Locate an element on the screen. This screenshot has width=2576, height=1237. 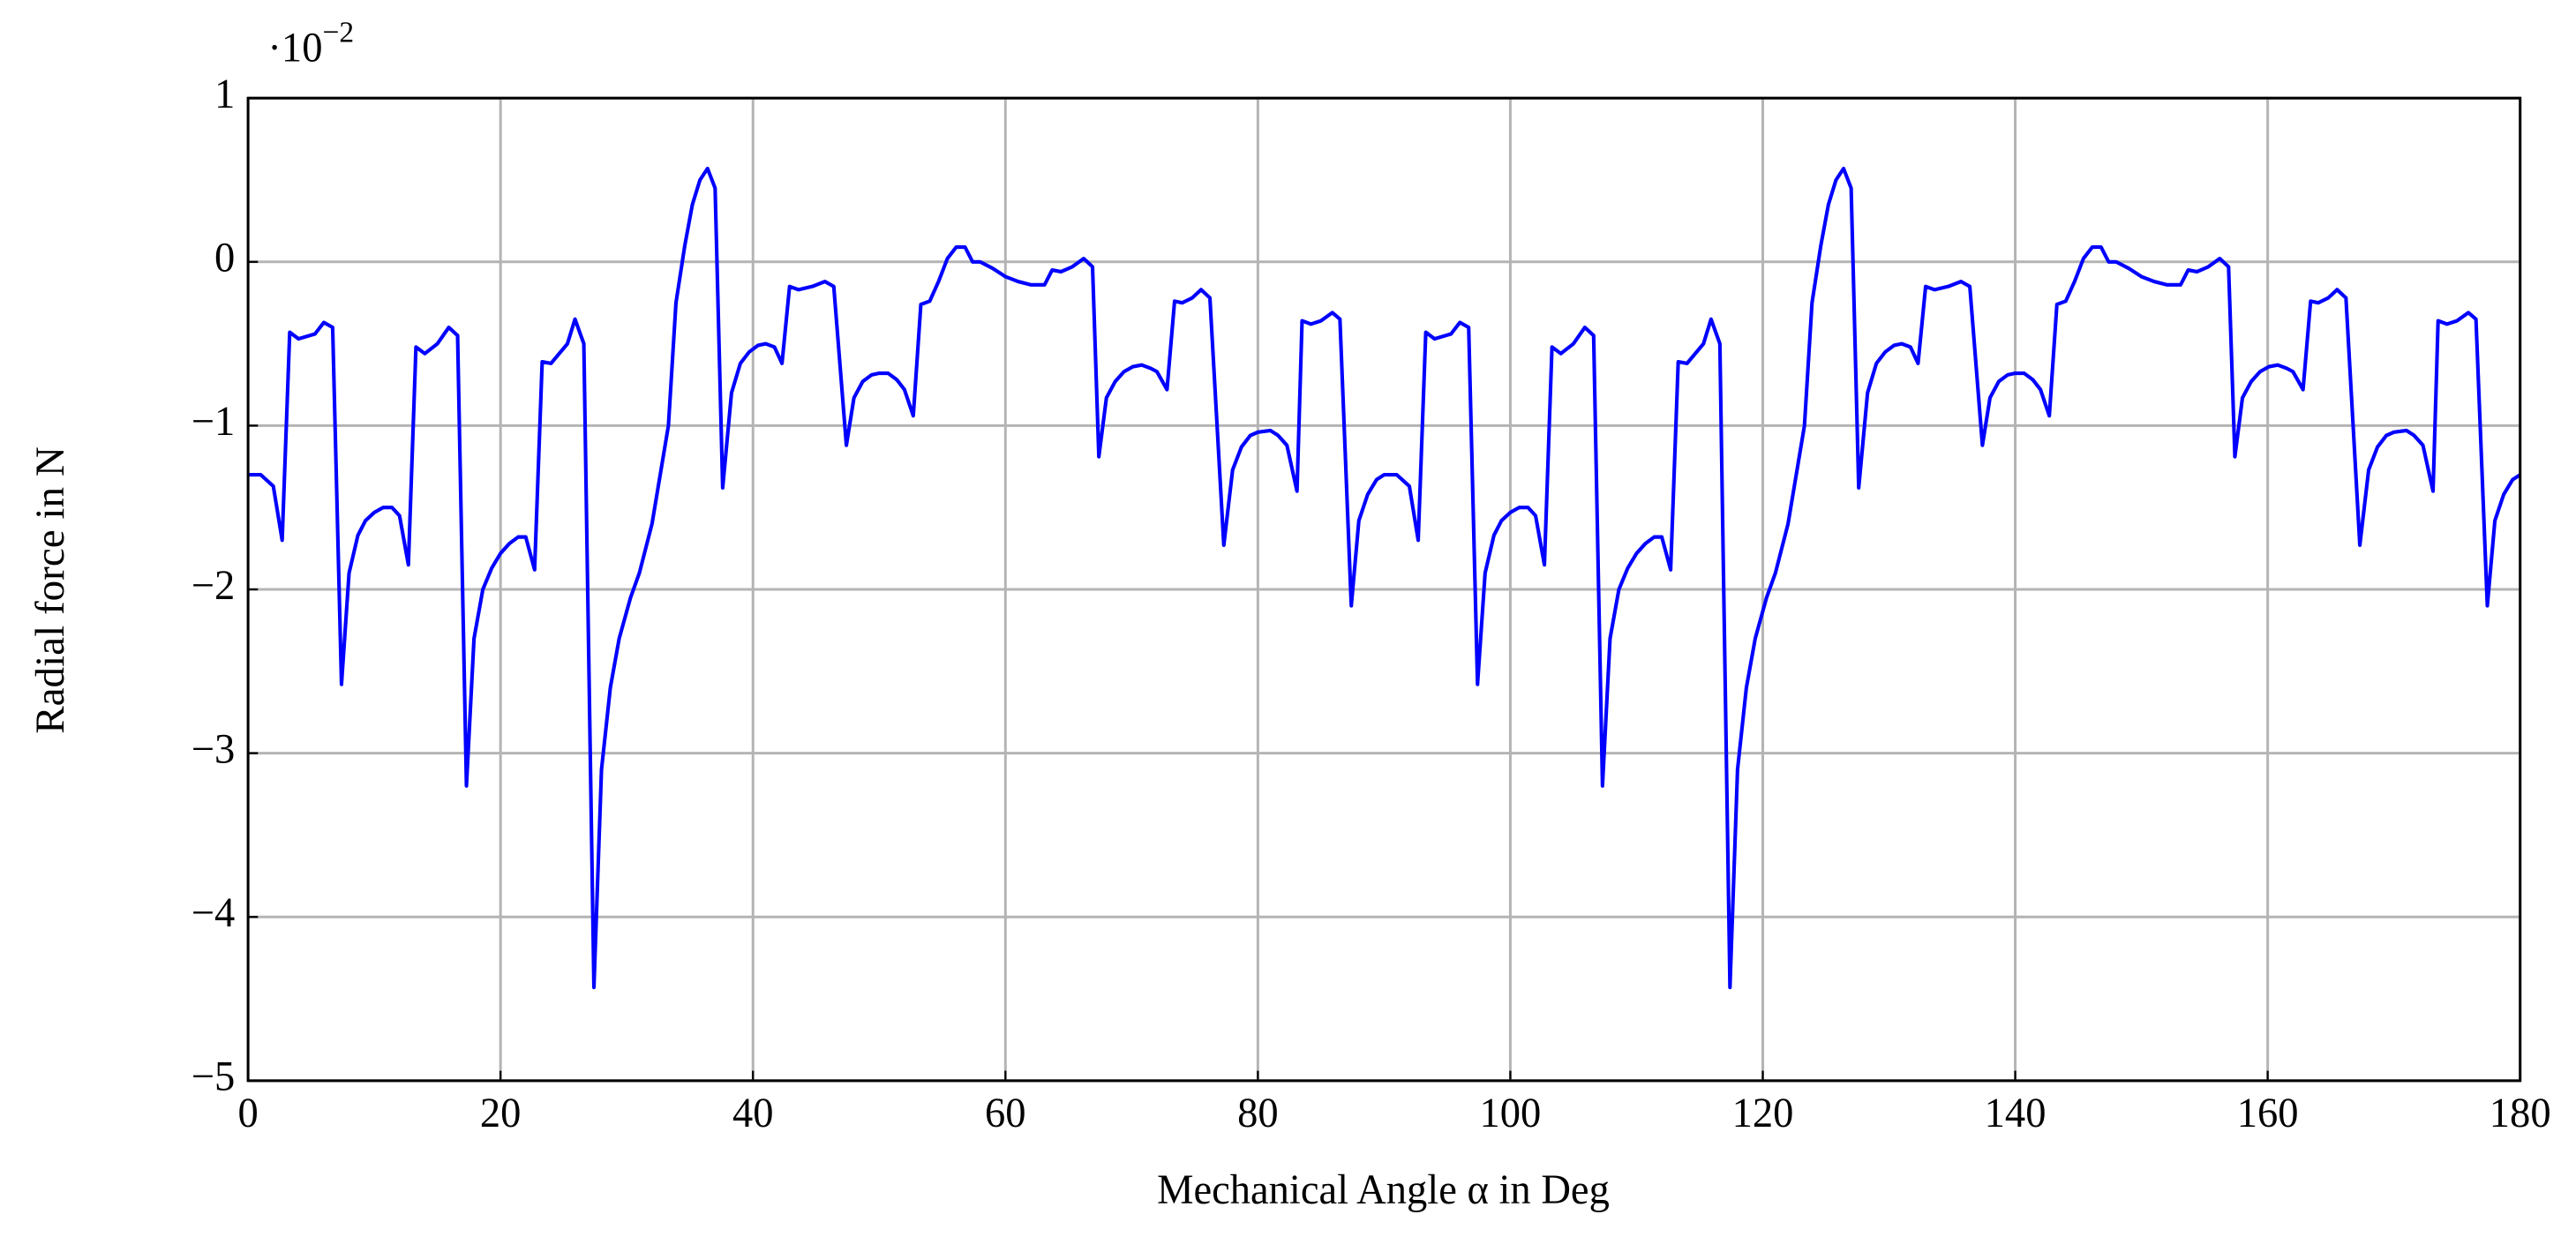
y-tick-label: −1 is located at coordinates (214, 422).